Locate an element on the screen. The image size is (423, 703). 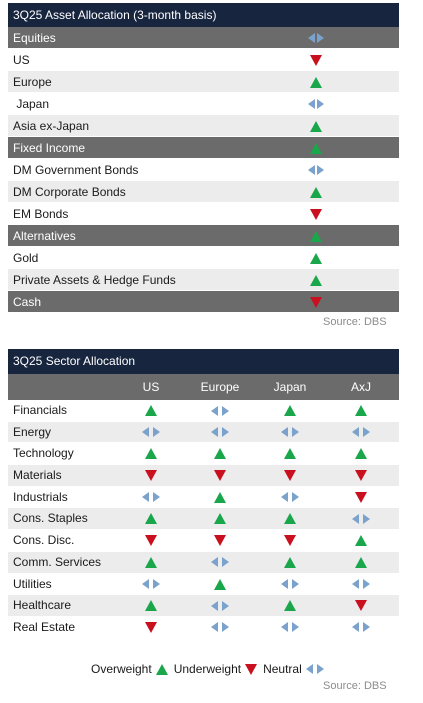
sector-label: Industrials is located at coordinates (40, 496).